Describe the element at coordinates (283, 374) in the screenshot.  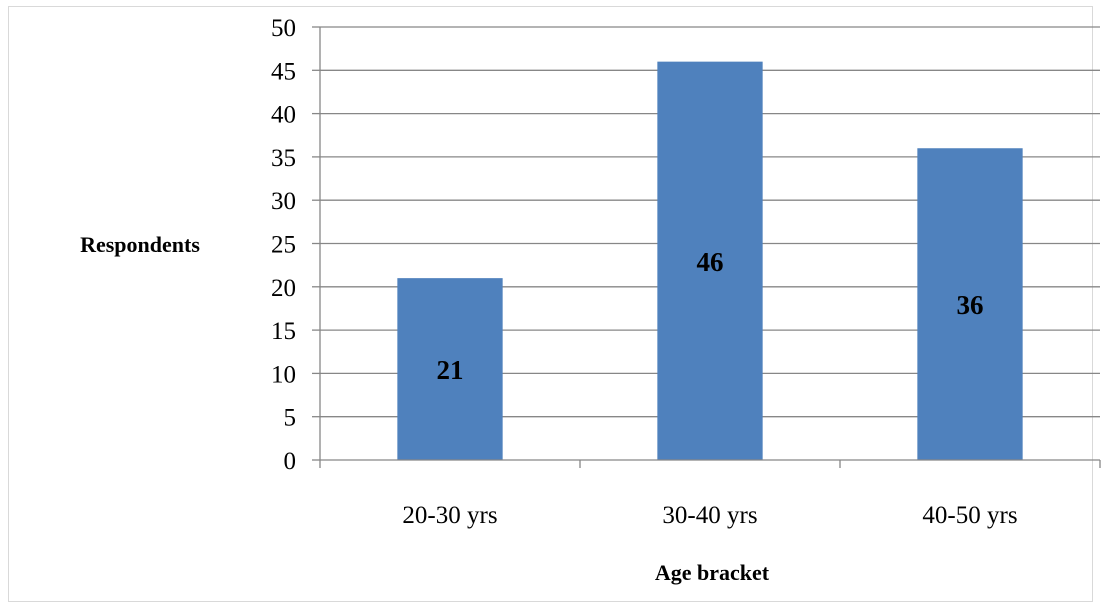
I see `y-tick-label: 10` at that location.